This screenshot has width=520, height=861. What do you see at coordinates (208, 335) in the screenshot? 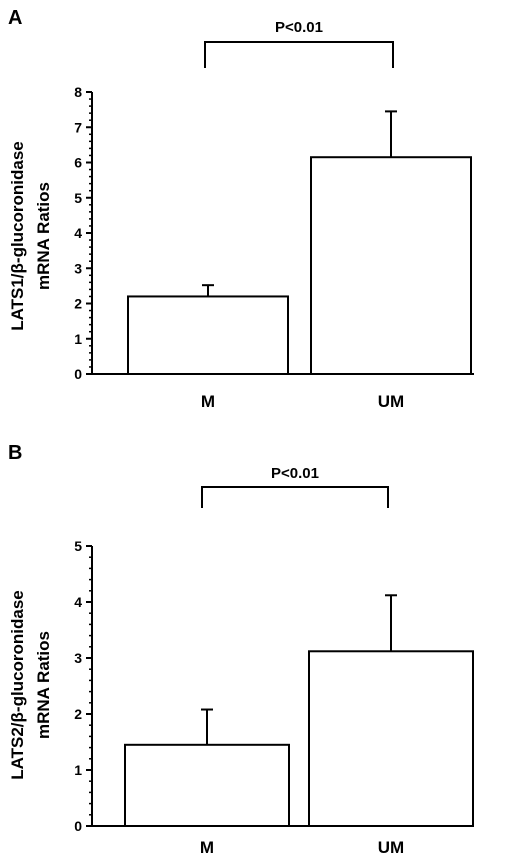
I see `bar-a-m` at bounding box center [208, 335].